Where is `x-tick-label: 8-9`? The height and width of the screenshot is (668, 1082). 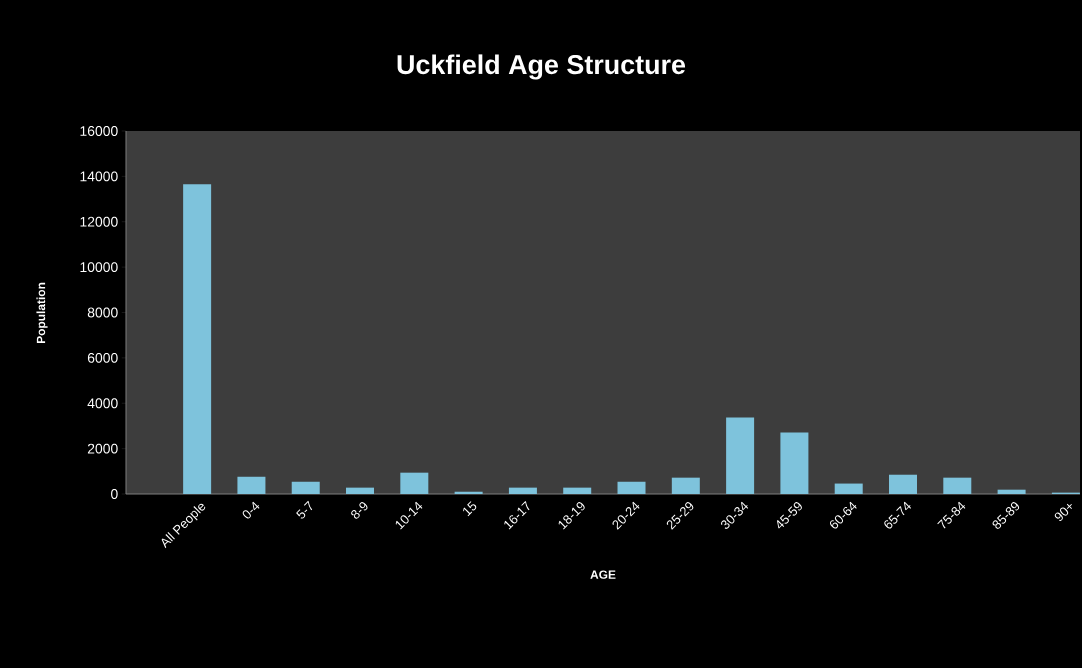
x-tick-label: 8-9 is located at coordinates (359, 510).